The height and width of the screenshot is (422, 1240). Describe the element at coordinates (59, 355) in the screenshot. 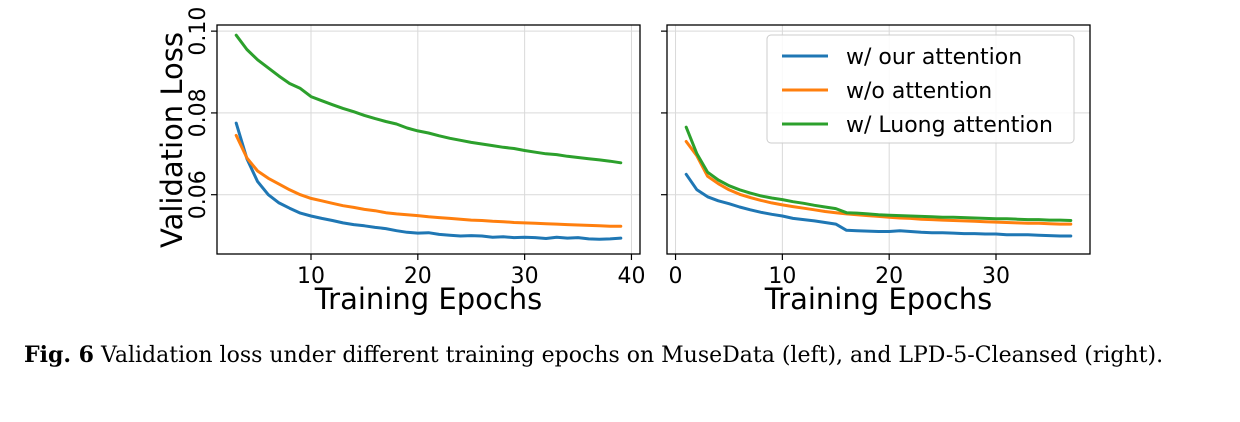

I see `figure-caption-label: Fig. 6` at that location.